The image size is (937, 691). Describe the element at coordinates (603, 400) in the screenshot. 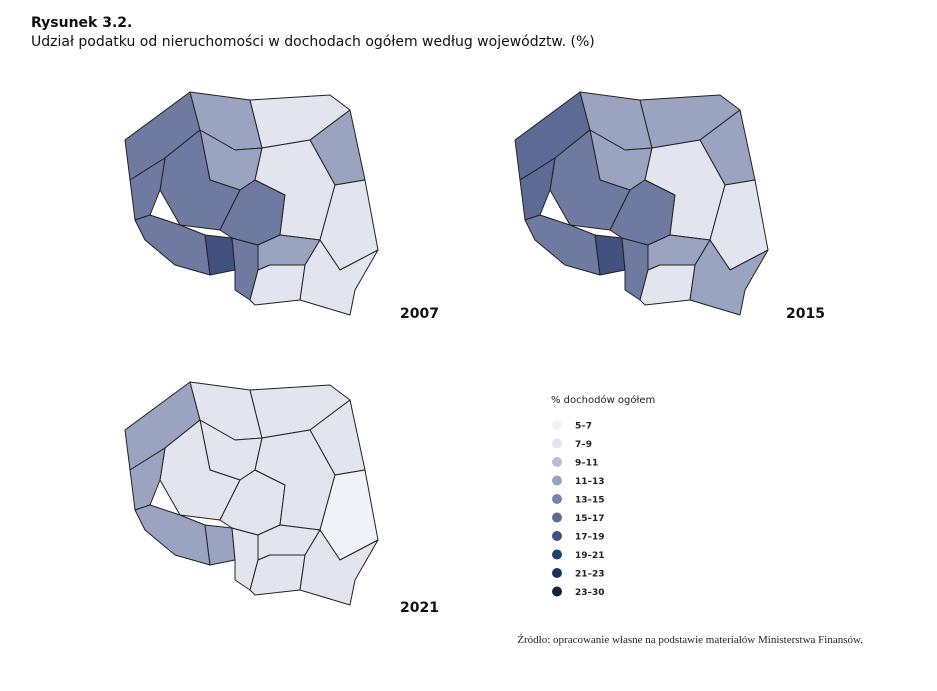

I see `legend-title: % dochodów ogółem` at that location.